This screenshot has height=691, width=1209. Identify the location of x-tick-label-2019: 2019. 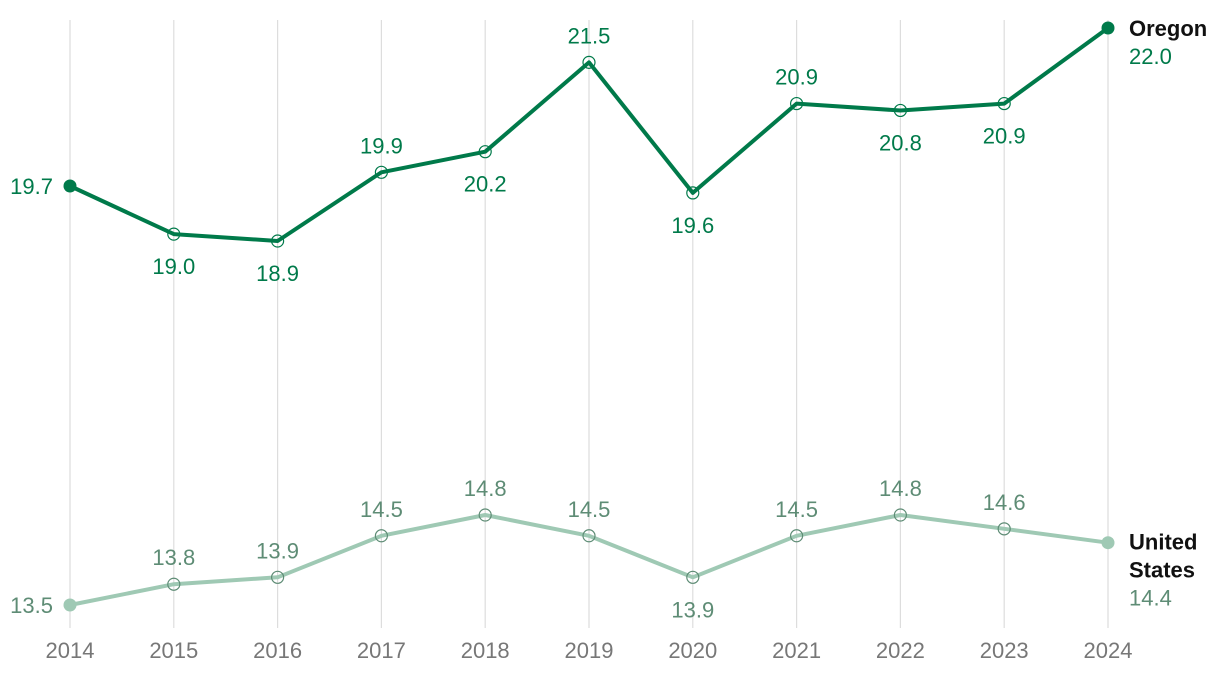
(589, 650).